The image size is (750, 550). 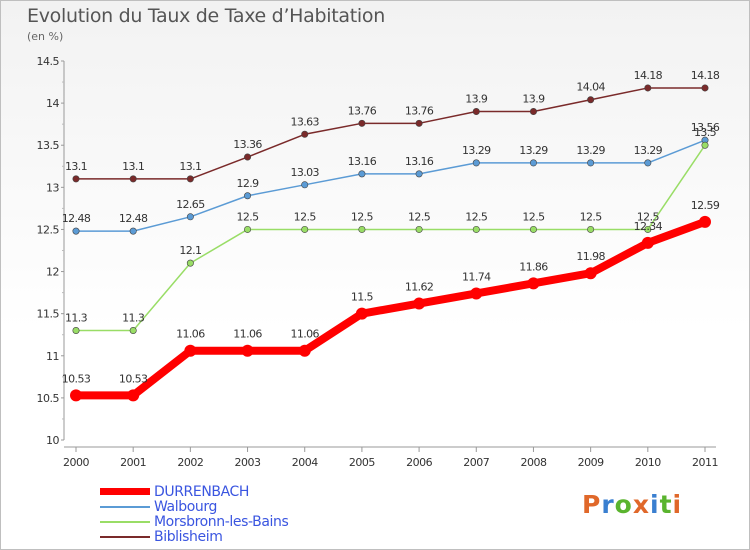 What do you see at coordinates (76, 378) in the screenshot?
I see `data-label-durrenbach: 10.53` at bounding box center [76, 378].